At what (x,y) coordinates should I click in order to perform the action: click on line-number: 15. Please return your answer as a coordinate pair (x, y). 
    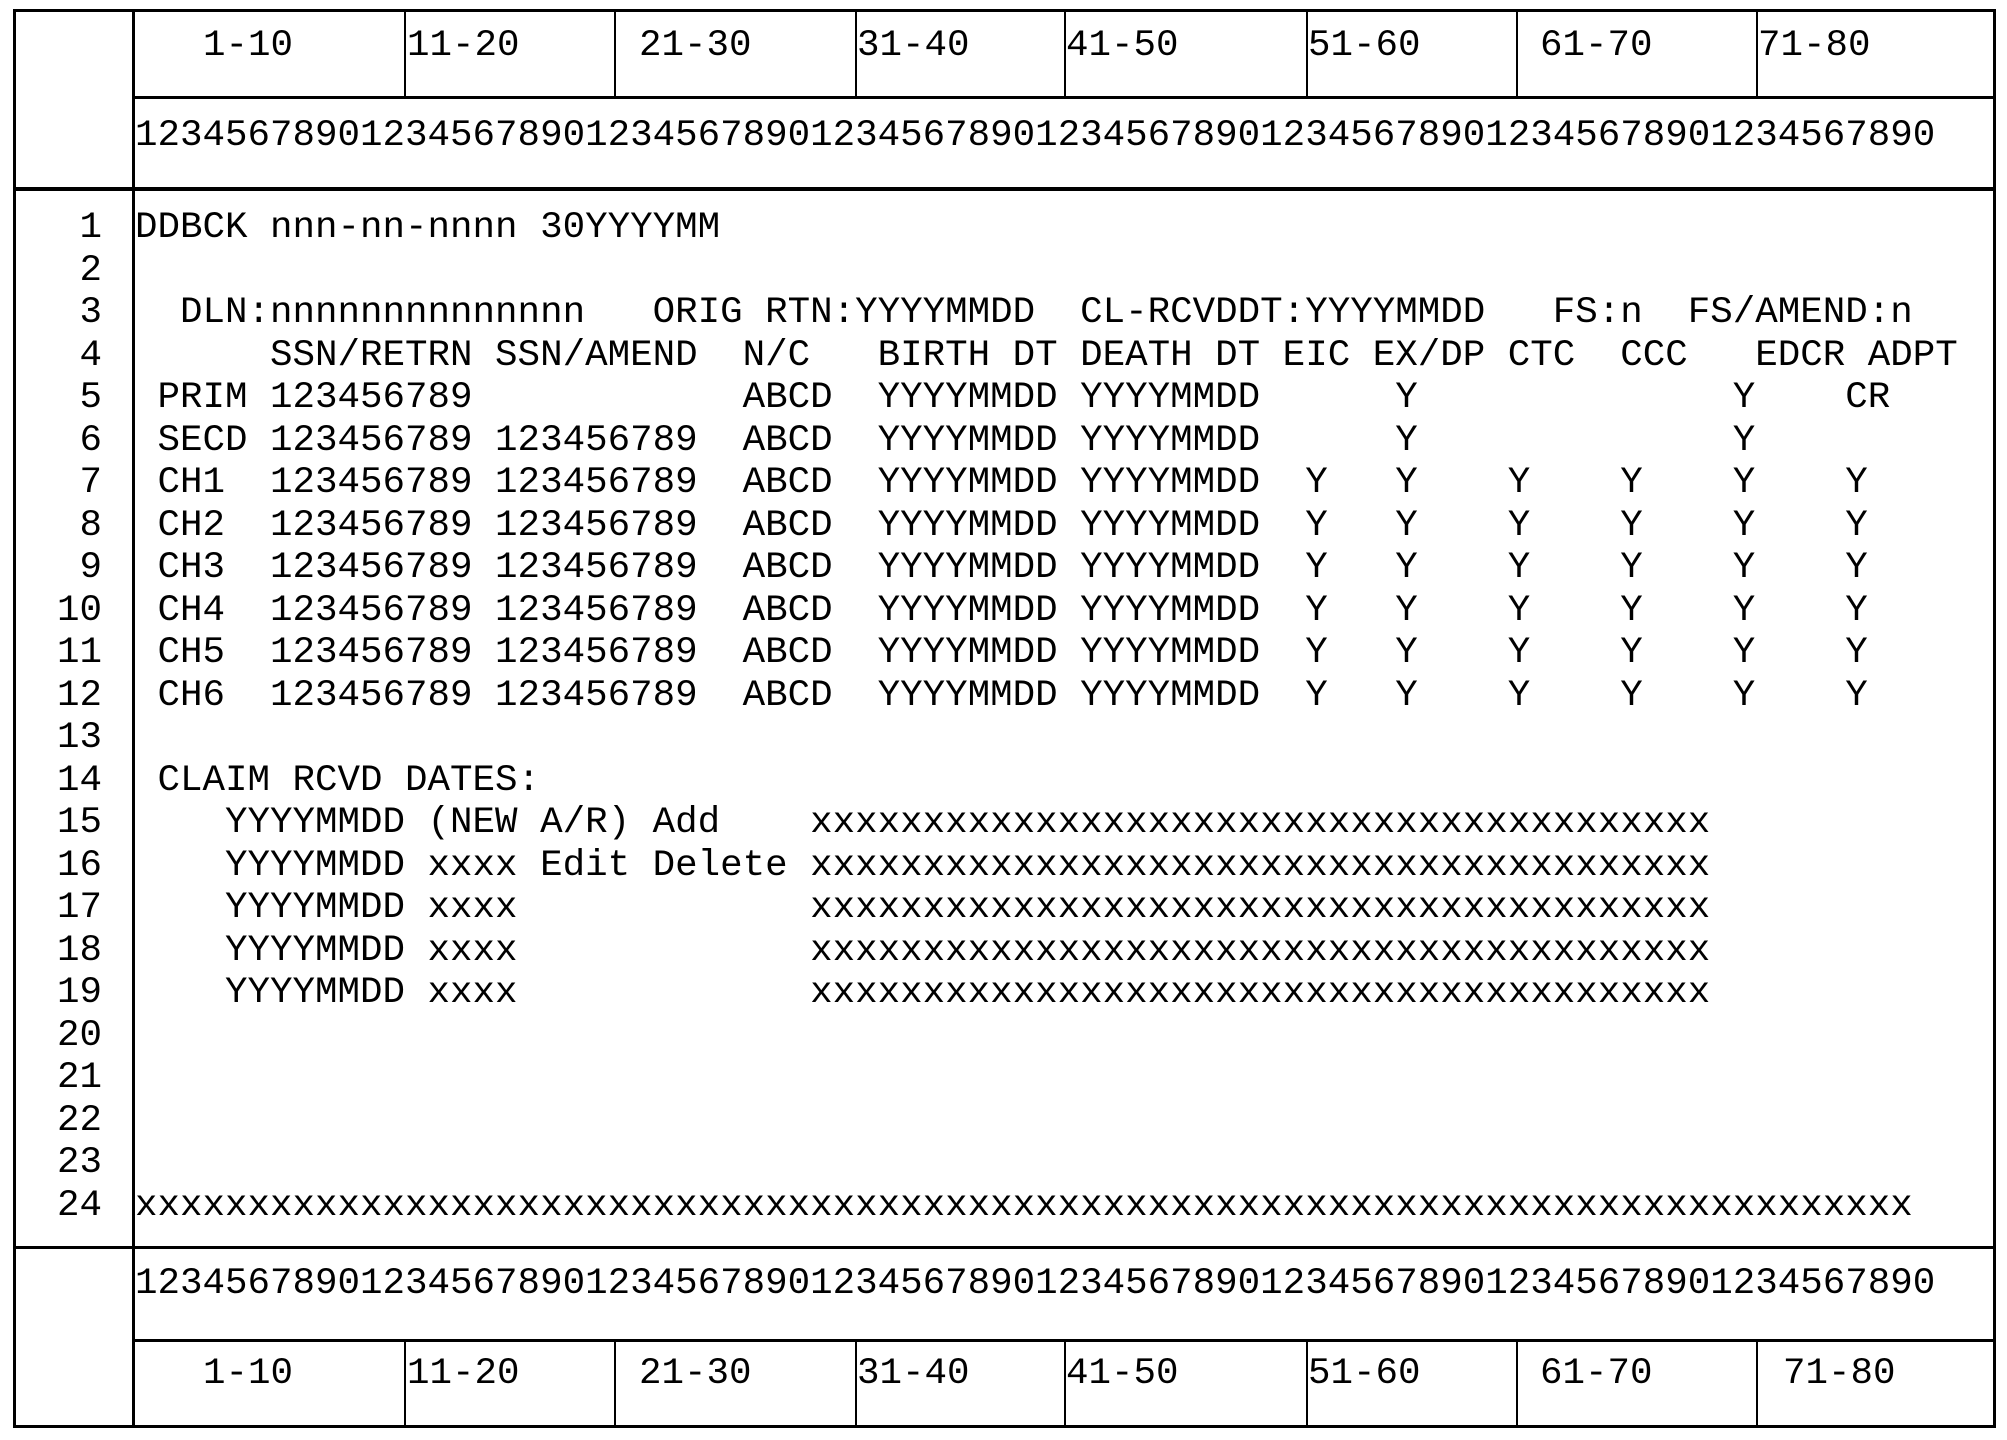
    Looking at the image, I should click on (79, 823).